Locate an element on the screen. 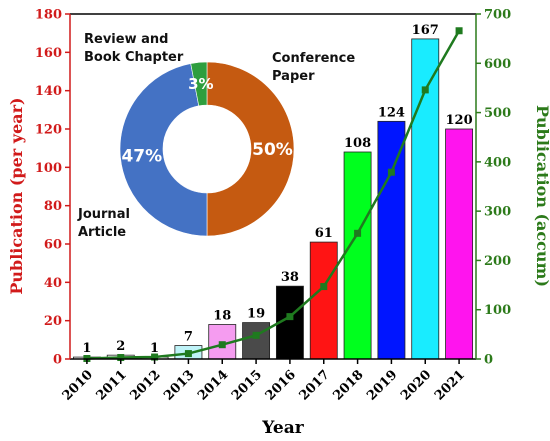 This screenshot has width=550, height=441. y-tick-label: 180 is located at coordinates (48, 15).